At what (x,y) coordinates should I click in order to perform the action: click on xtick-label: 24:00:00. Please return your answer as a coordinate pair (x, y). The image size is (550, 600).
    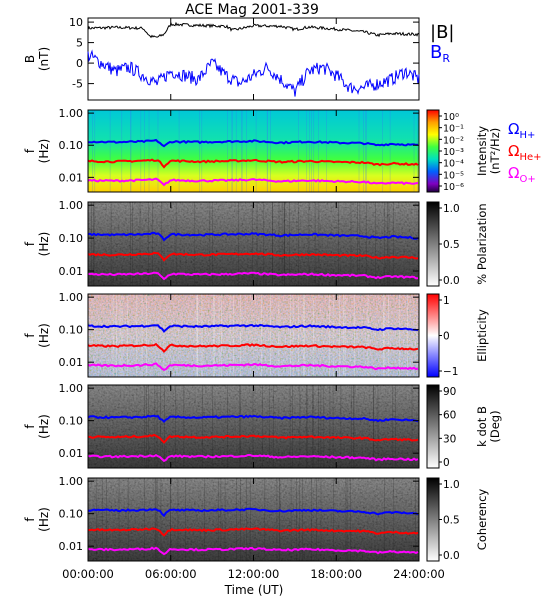
    Looking at the image, I should click on (419, 574).